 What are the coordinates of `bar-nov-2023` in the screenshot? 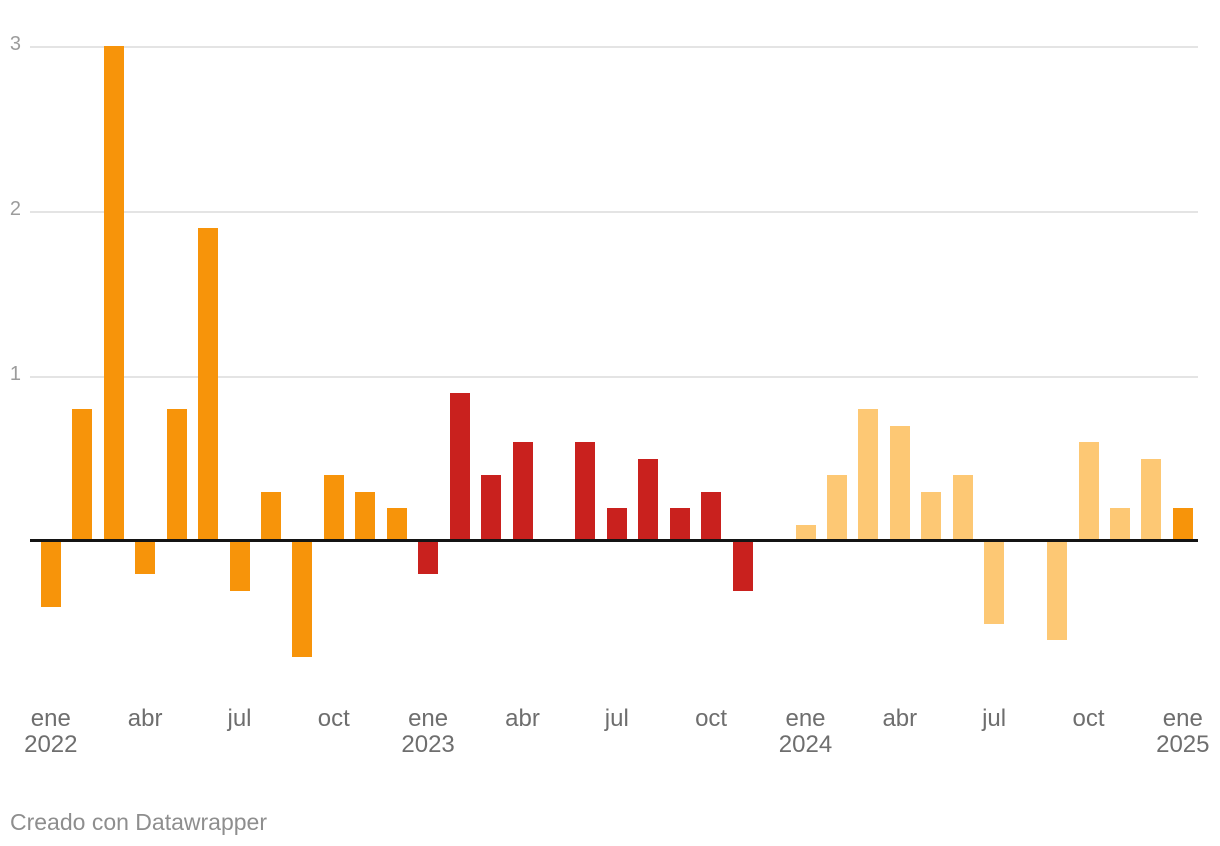 It's located at (742, 566).